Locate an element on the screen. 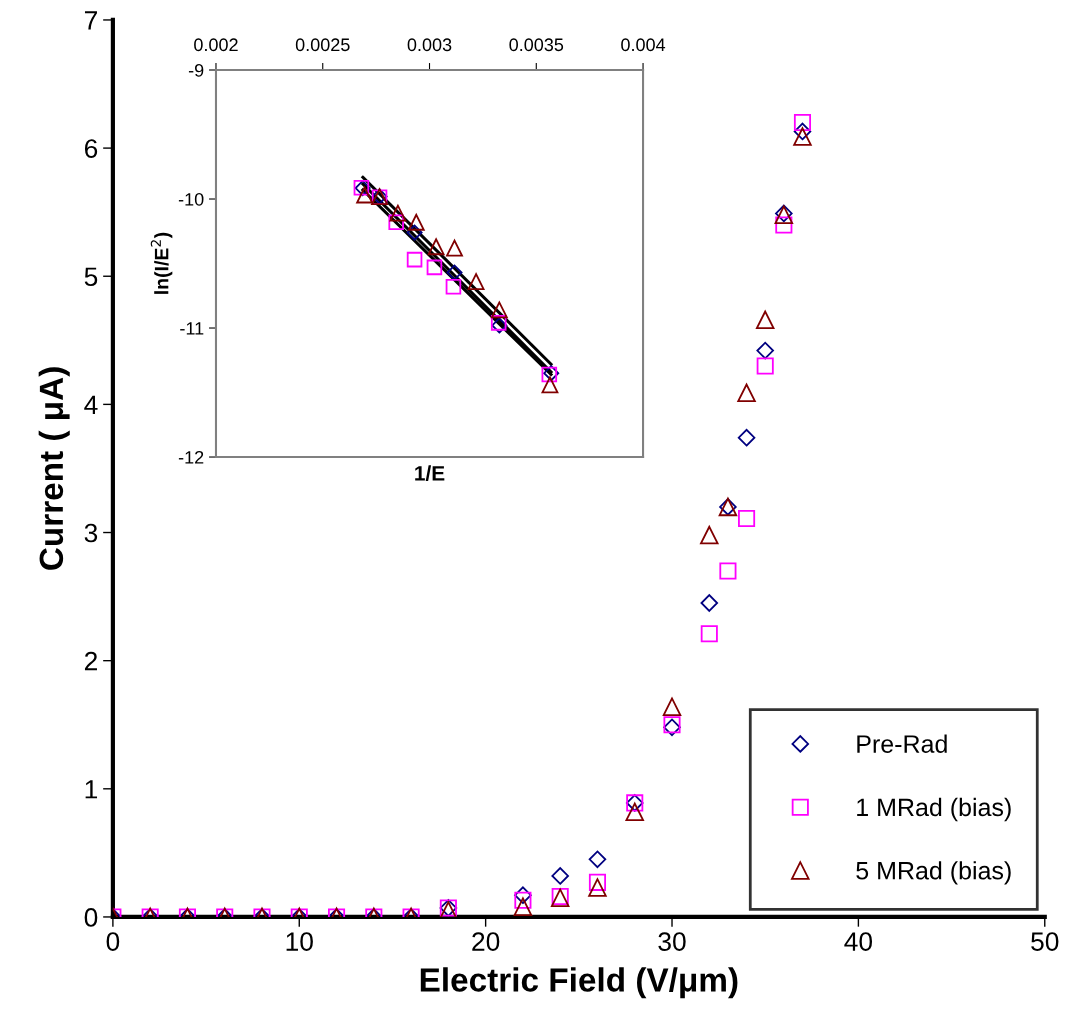 This screenshot has height=1034, width=1065. legend-label: 5 MRad (bias) is located at coordinates (933, 873).